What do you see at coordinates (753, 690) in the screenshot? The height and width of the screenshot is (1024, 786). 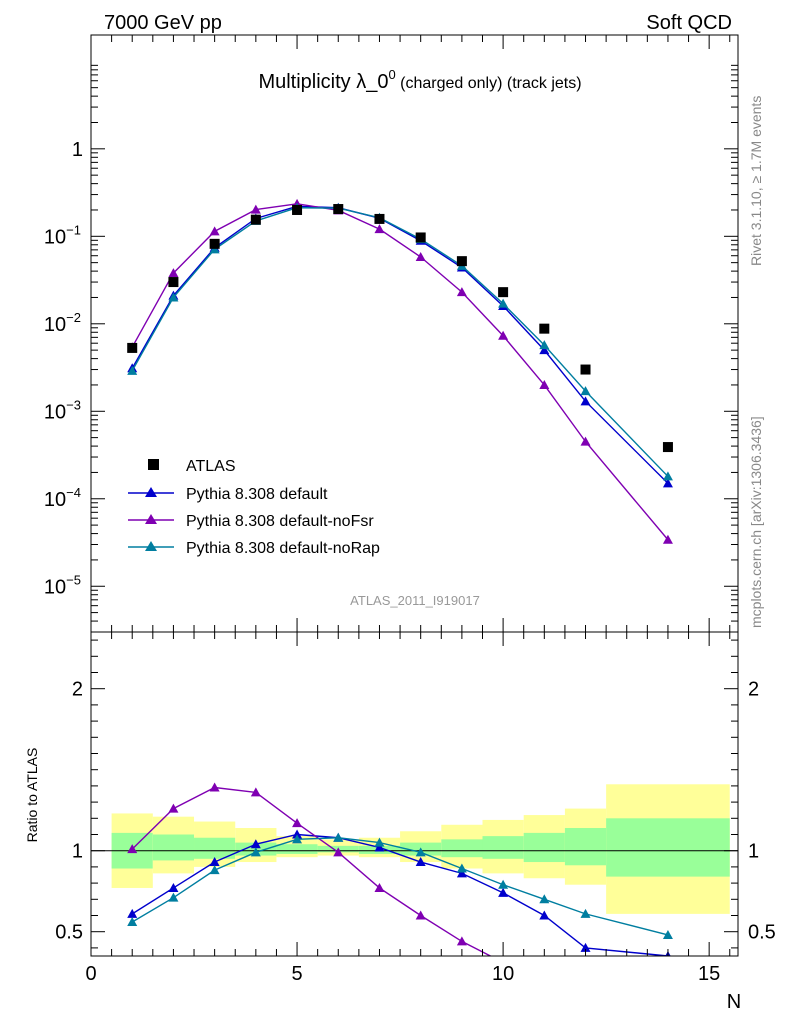 I see `ratio-y-tick-label-right: 2` at bounding box center [753, 690].